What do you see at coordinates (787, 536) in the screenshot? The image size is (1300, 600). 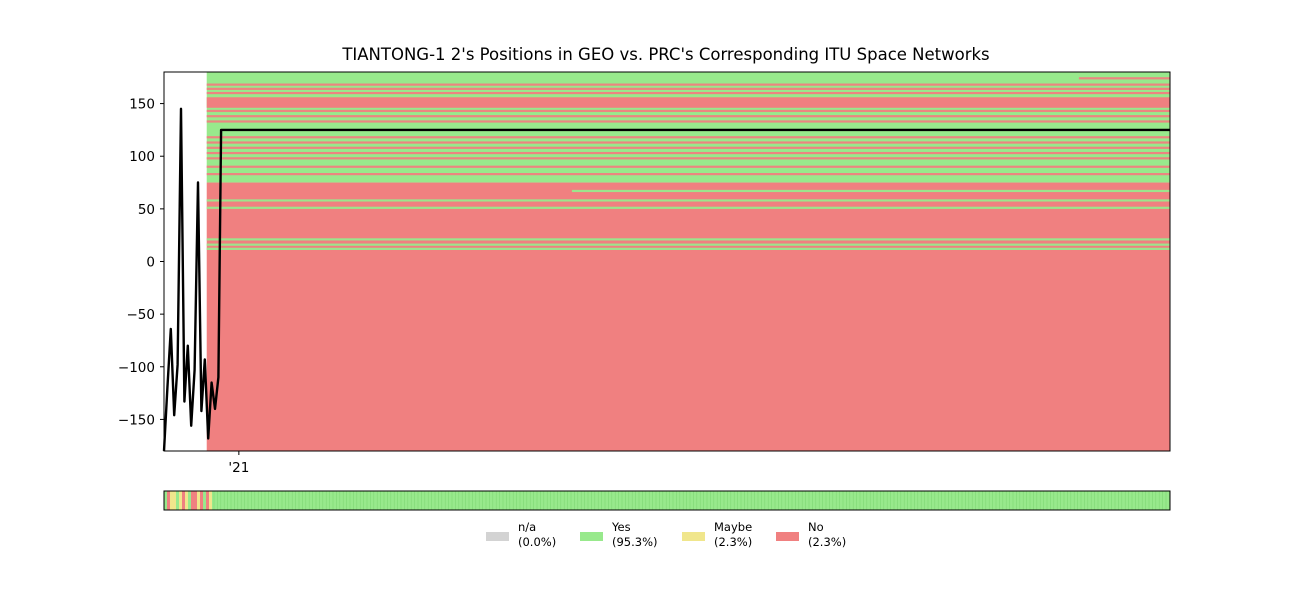 I see `legend-swatch-no` at bounding box center [787, 536].